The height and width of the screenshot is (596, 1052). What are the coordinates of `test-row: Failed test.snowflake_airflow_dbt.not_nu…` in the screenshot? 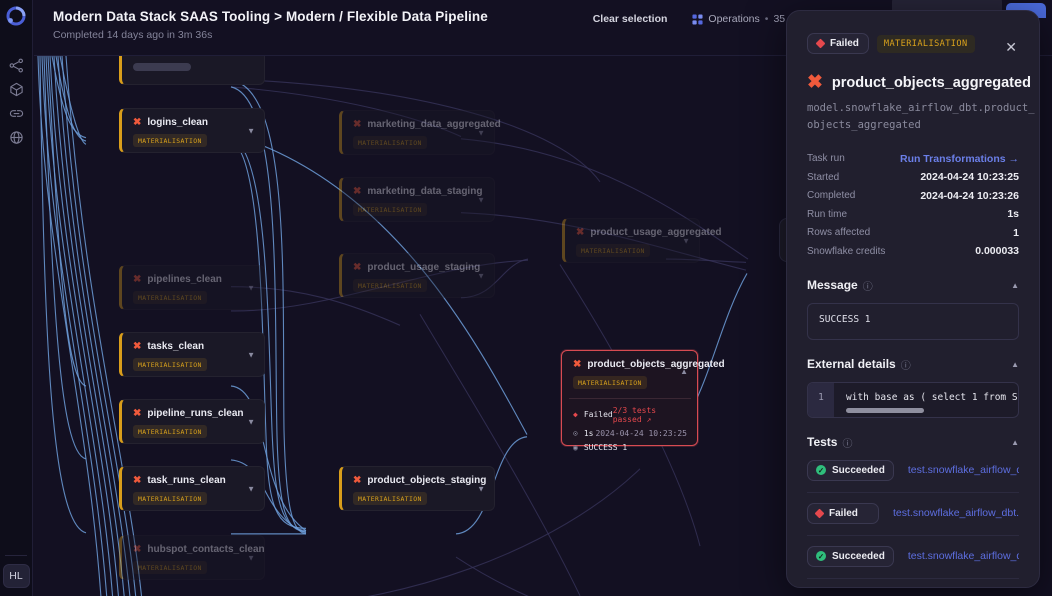 It's located at (913, 514).